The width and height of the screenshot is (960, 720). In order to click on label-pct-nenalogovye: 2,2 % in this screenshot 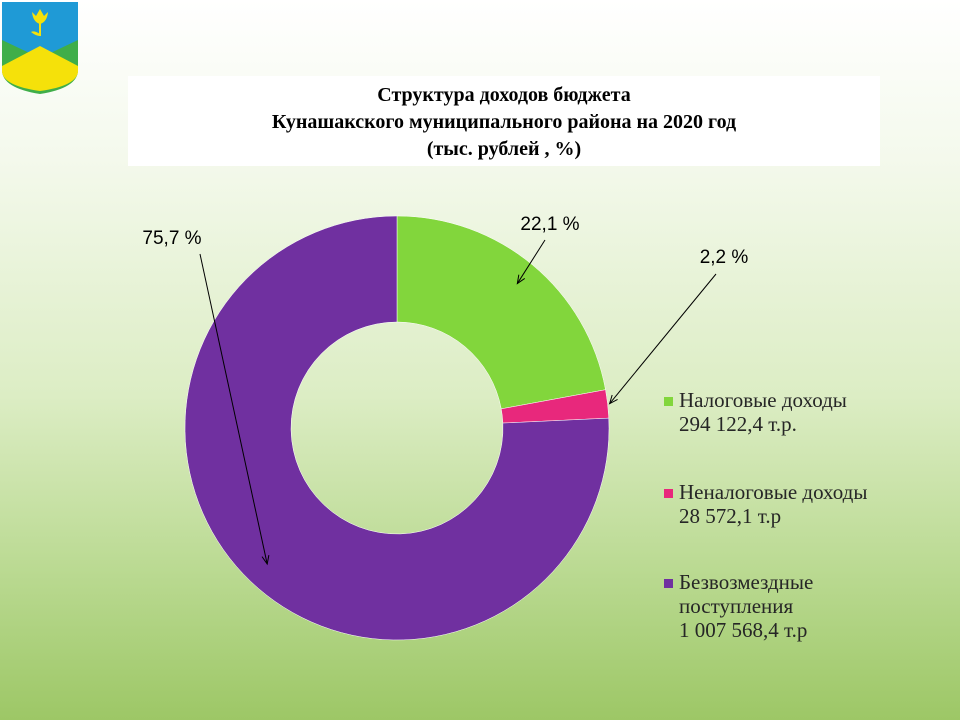, I will do `click(724, 257)`.